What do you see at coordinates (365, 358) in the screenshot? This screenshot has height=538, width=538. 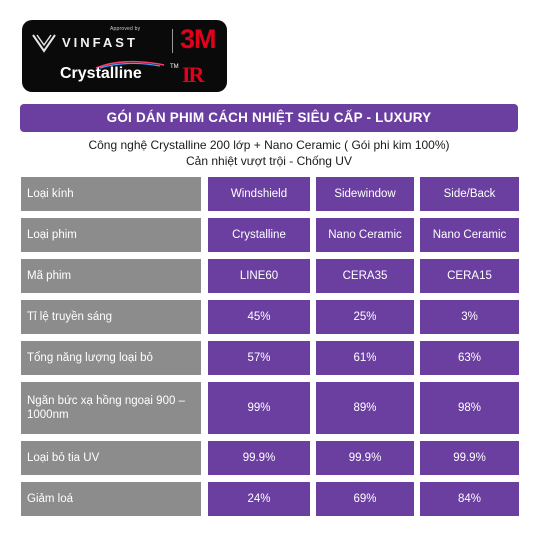 I see `table-cell: 61%` at bounding box center [365, 358].